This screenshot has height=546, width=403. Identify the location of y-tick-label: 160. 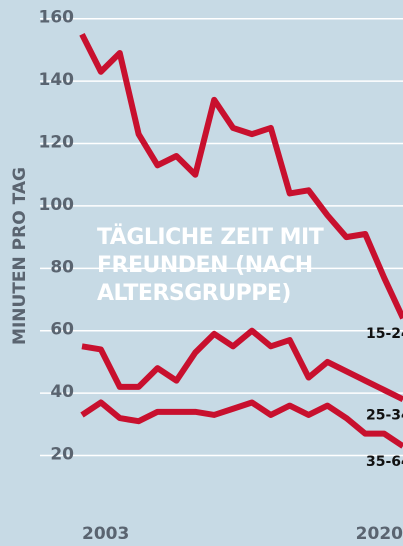
(57, 18).